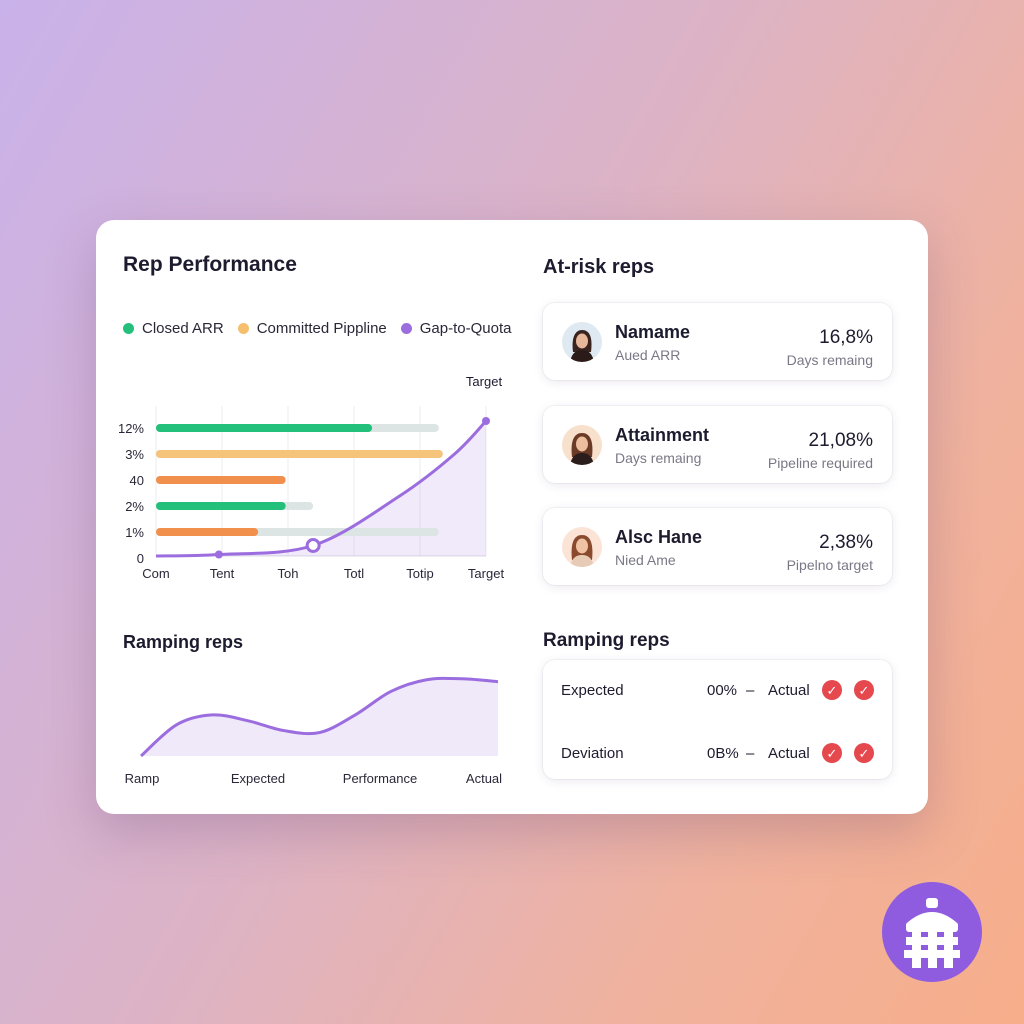 The image size is (1024, 1024). I want to click on ramp-row-label: Deviation, so click(592, 753).